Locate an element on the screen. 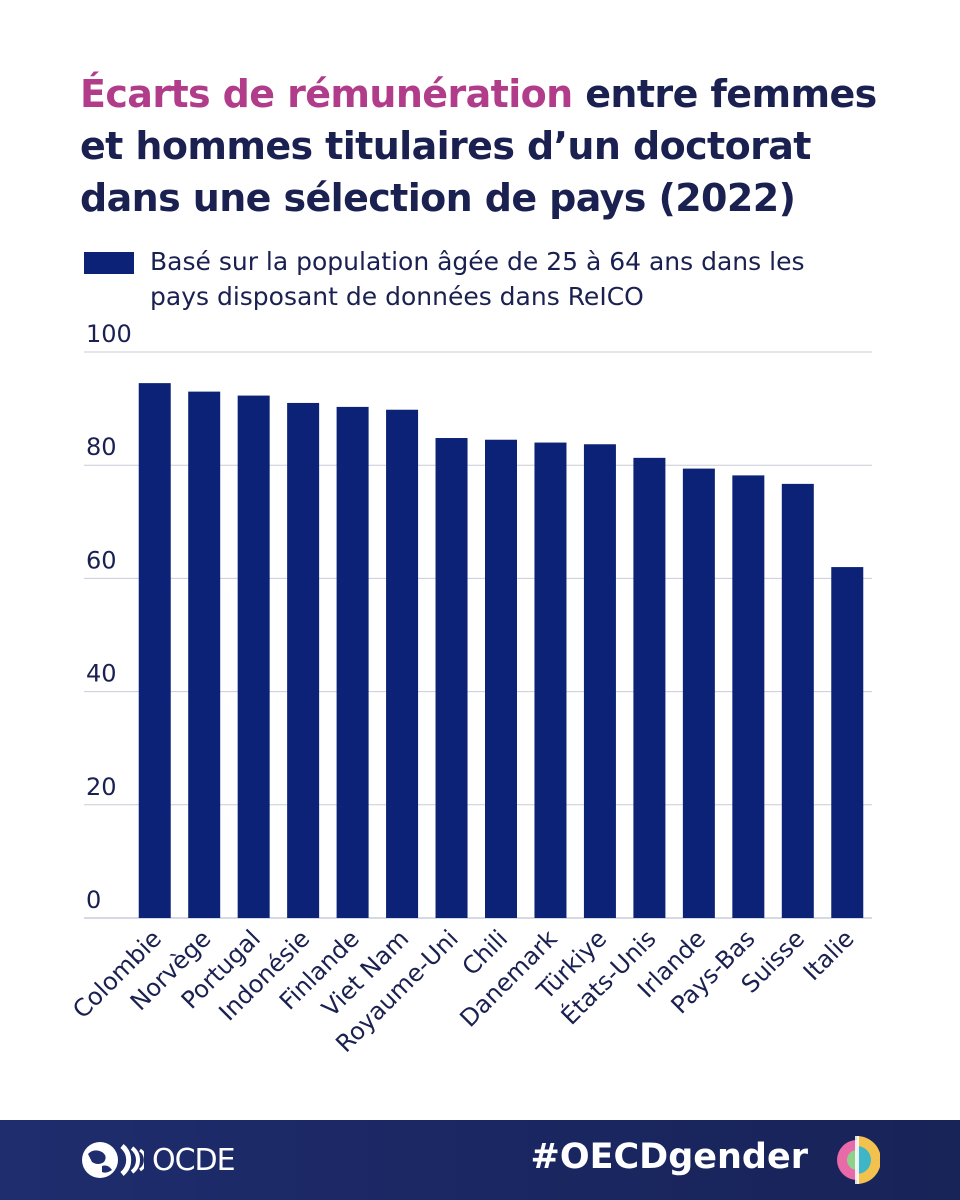 The width and height of the screenshot is (960, 1200). hashtag: #OECDgender is located at coordinates (669, 1157).